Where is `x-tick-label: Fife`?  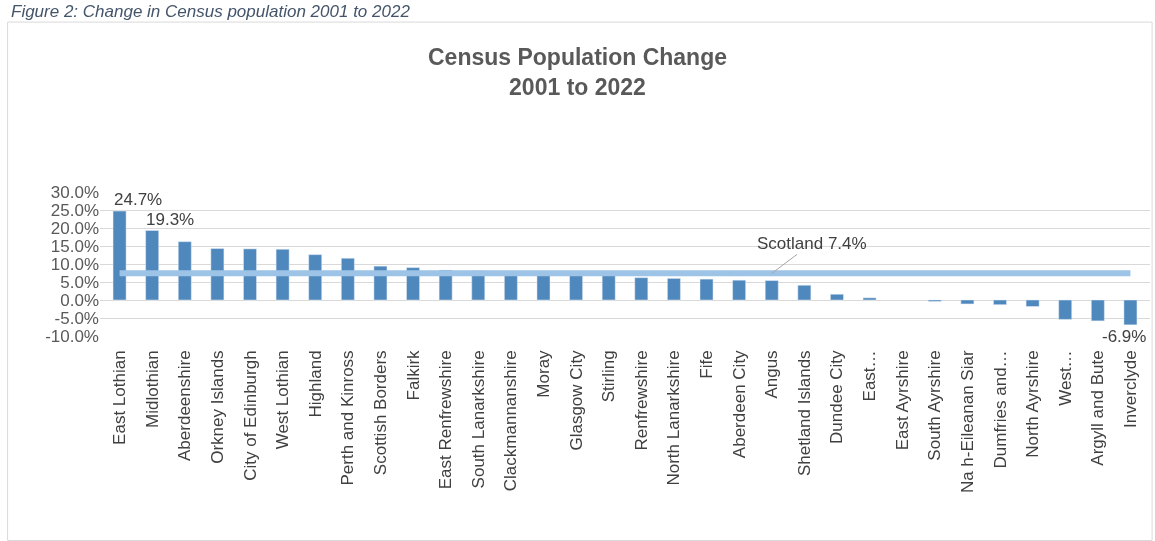
x-tick-label: Fife is located at coordinates (707, 364).